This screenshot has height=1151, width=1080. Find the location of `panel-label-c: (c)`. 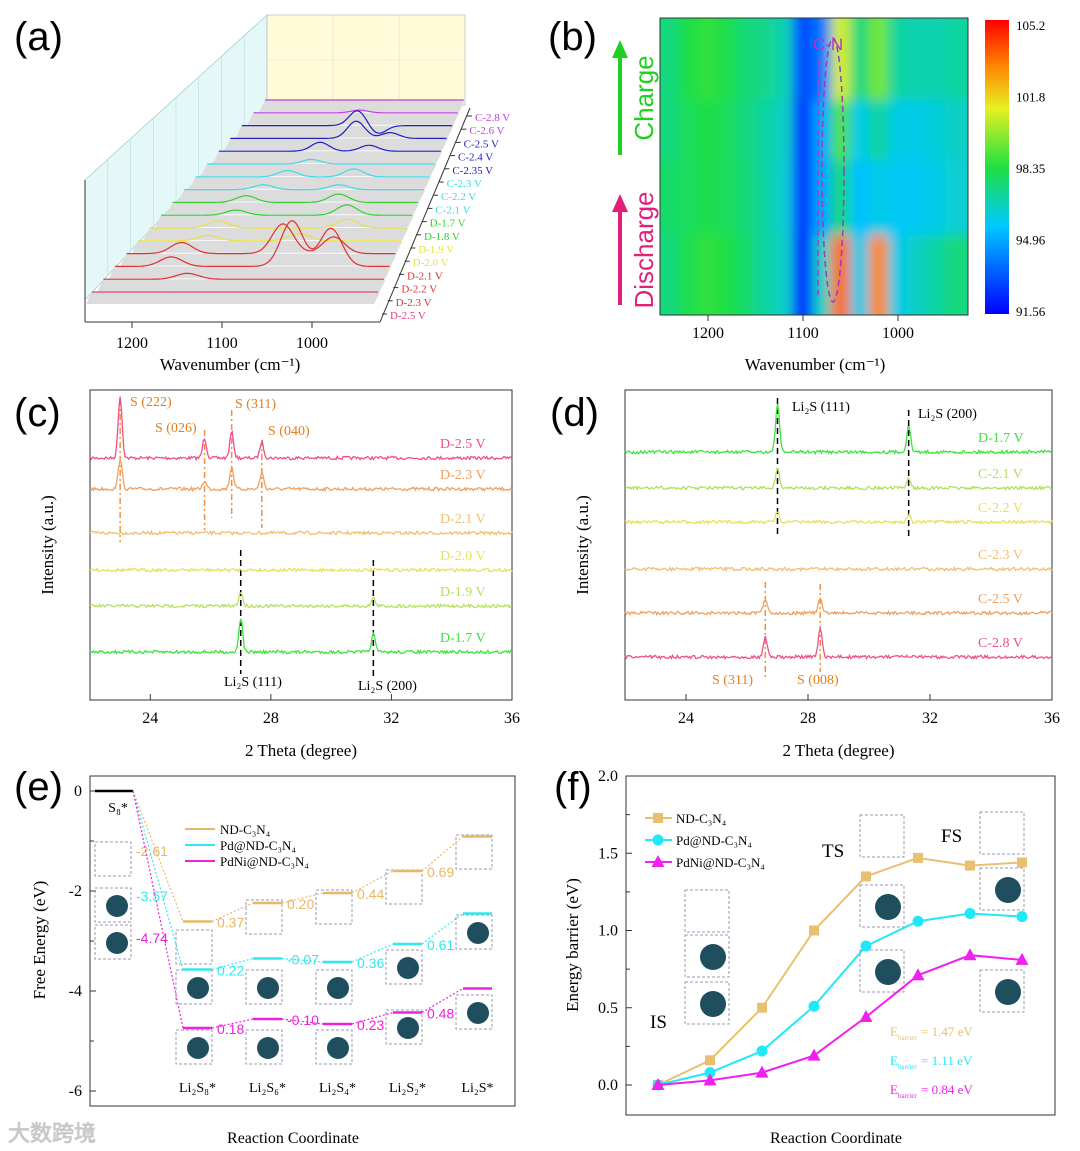

panel-label-c: (c) is located at coordinates (37, 413).